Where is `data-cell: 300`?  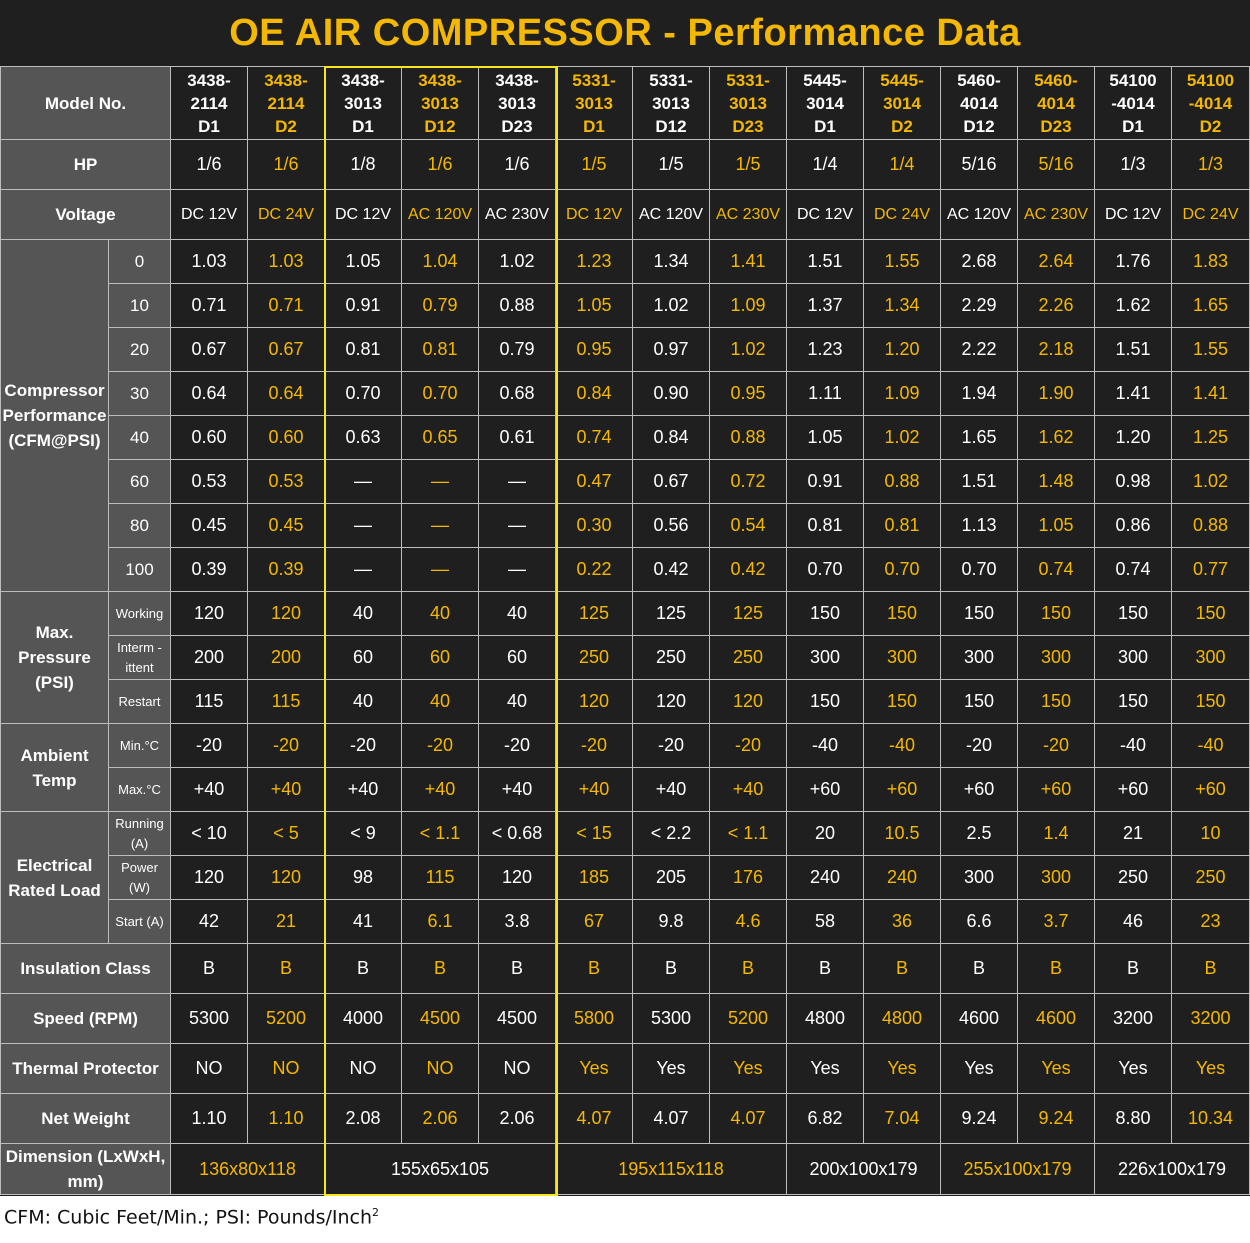 data-cell: 300 is located at coordinates (902, 657).